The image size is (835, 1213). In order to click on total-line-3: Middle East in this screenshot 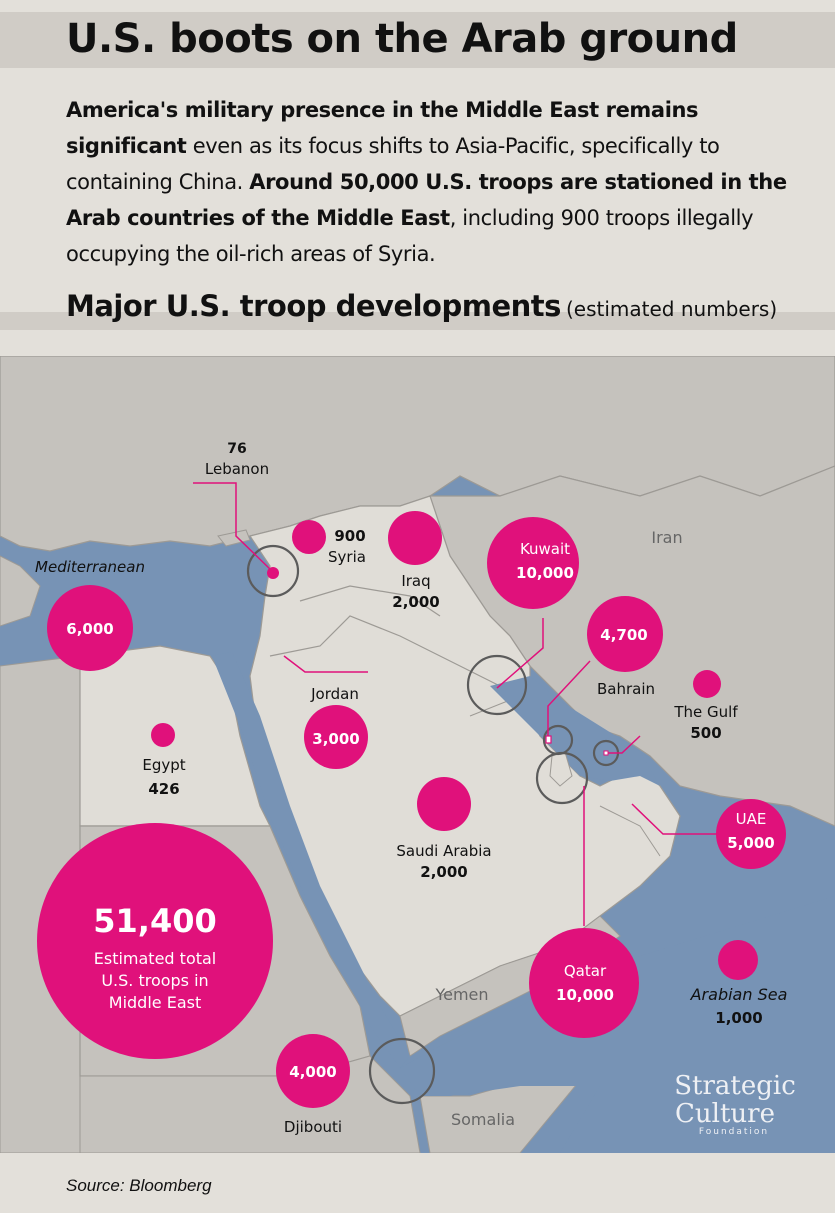, I will do `click(155, 1002)`.